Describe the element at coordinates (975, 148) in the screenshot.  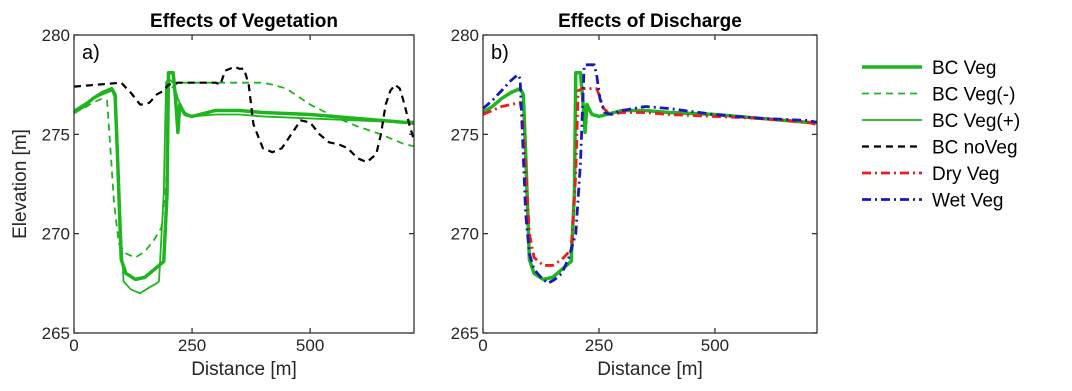
I see `legend-label: BC noVeg` at that location.